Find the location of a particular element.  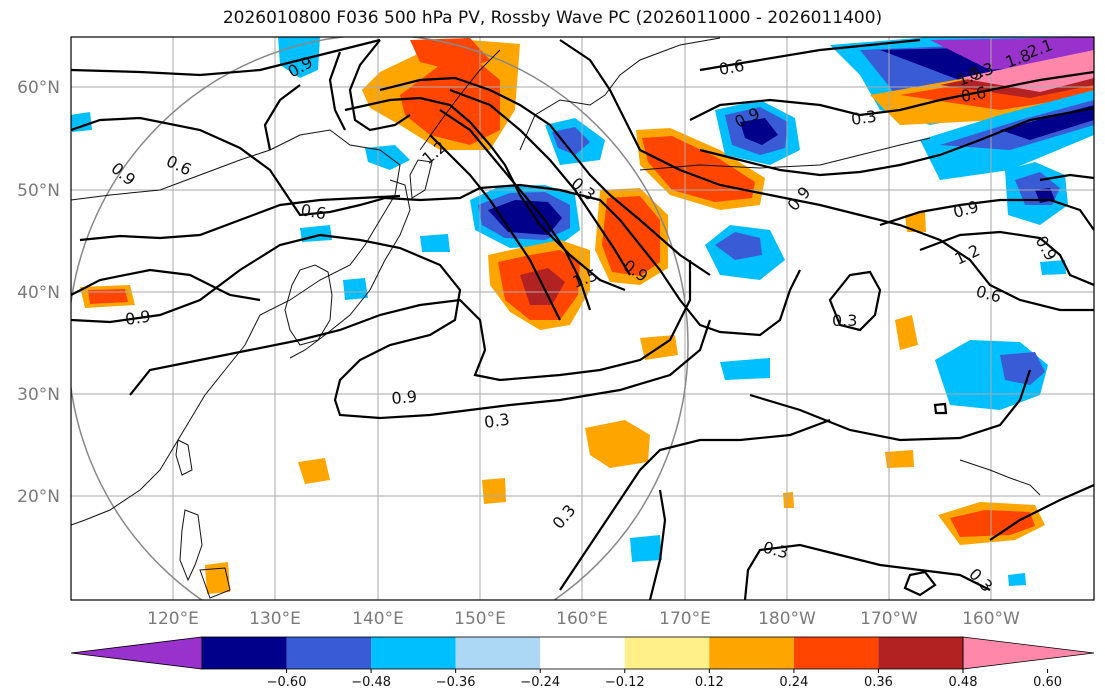

lon-label: 130°E is located at coordinates (275, 619).